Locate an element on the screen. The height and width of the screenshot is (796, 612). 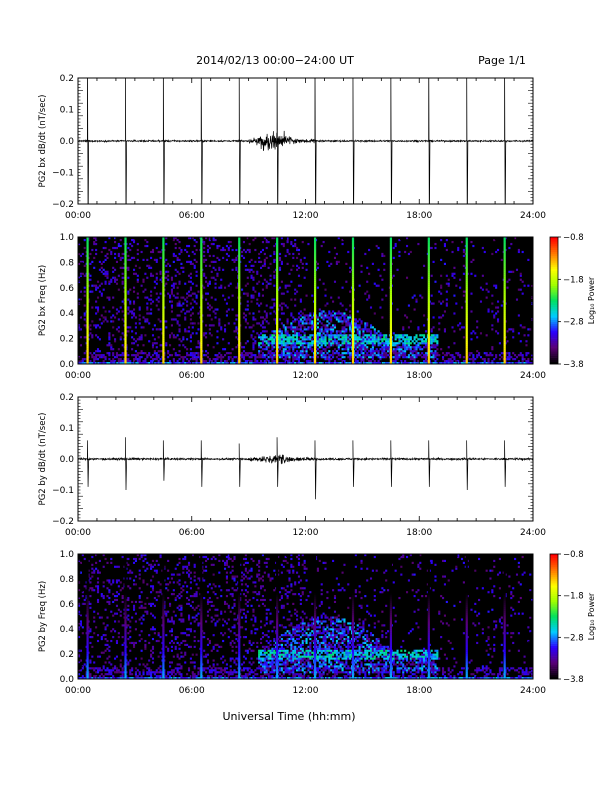
x-tick-label: 06:00 is located at coordinates (192, 533).